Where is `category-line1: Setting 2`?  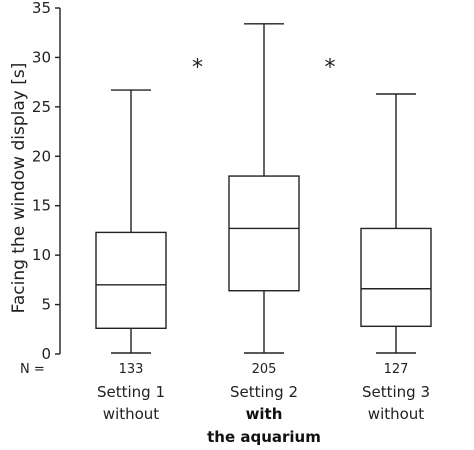
category-line1: Setting 2 is located at coordinates (264, 392).